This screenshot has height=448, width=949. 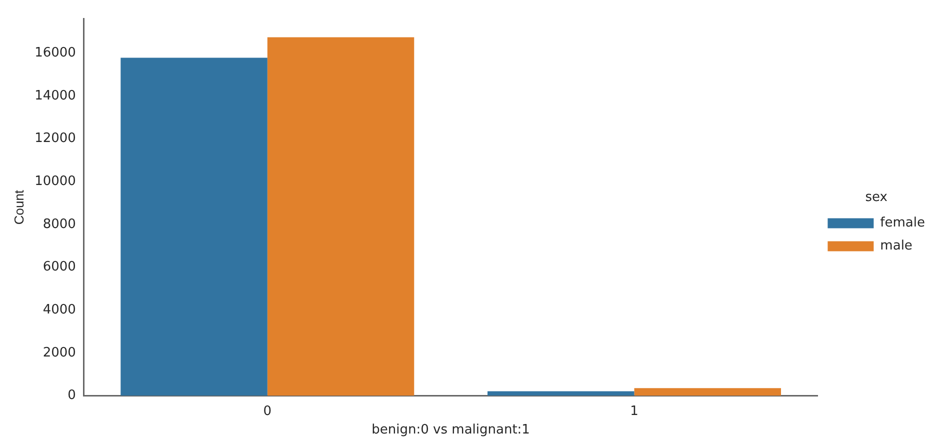 I want to click on legend-label: male, so click(x=896, y=246).